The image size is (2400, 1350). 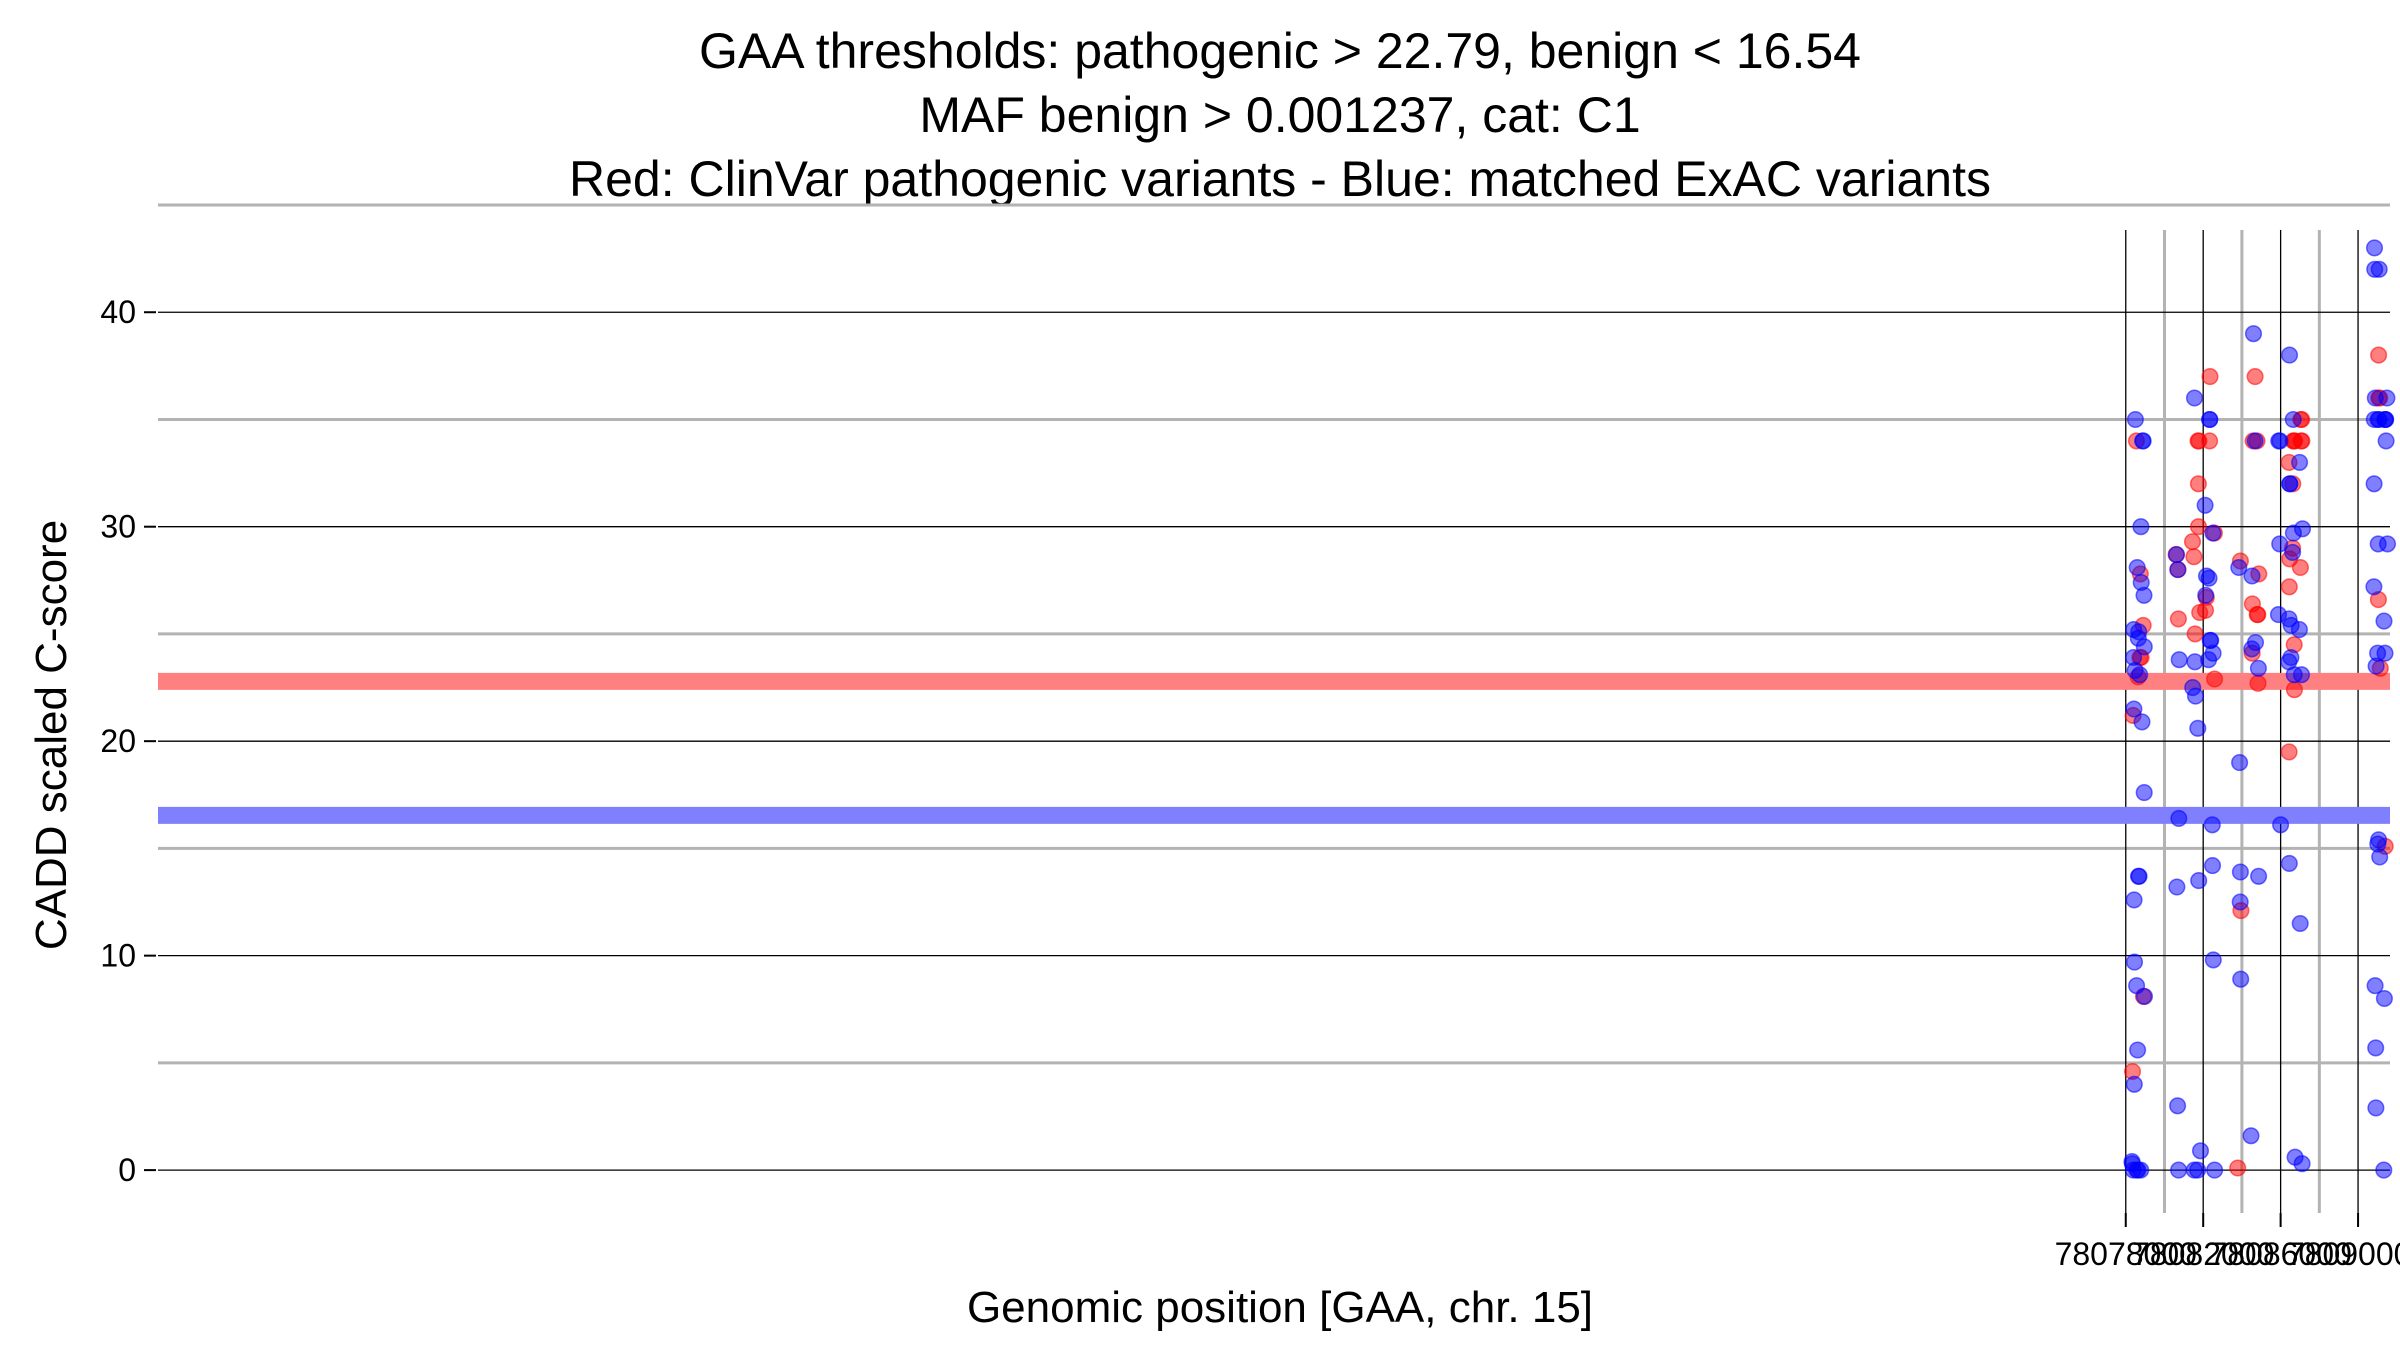 What do you see at coordinates (2343, 1254) in the screenshot?
I see `x-tick-label: 78090000` at bounding box center [2343, 1254].